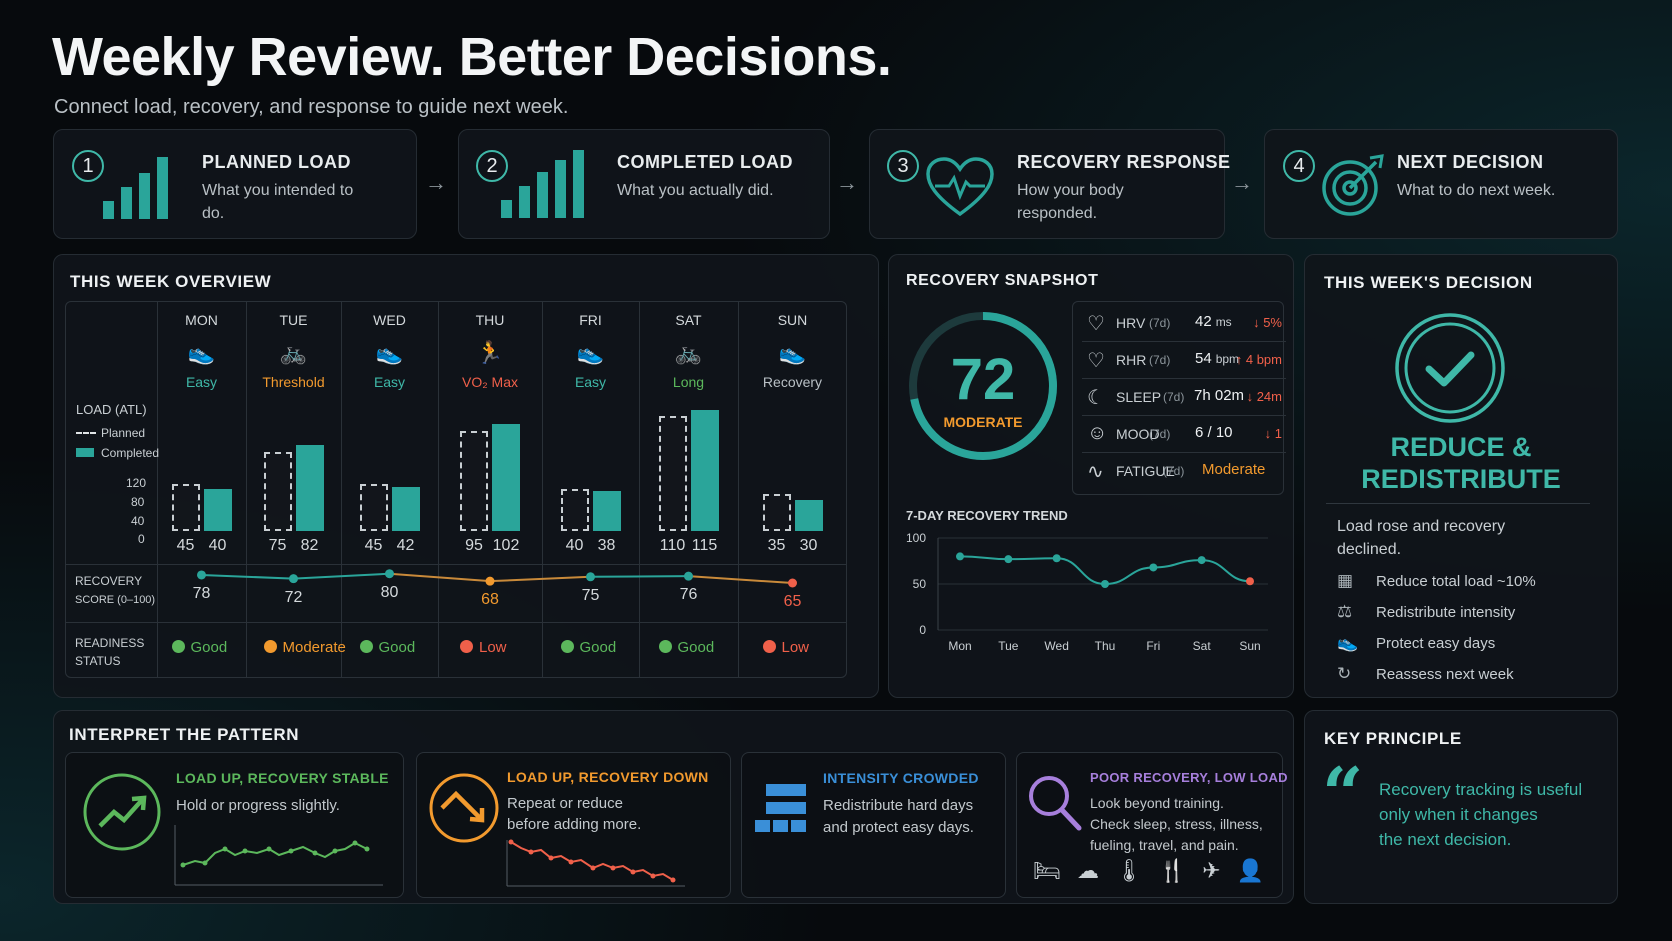 The height and width of the screenshot is (941, 1672). I want to click on step-title: RECOVERY RESPONSE, so click(1124, 162).